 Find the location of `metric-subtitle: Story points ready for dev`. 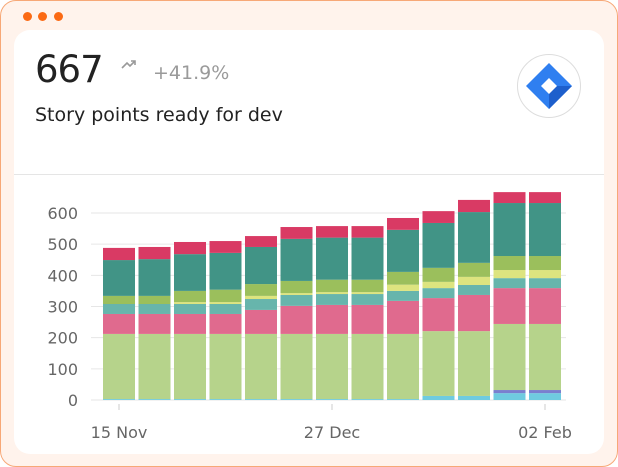

metric-subtitle: Story points ready for dev is located at coordinates (159, 115).